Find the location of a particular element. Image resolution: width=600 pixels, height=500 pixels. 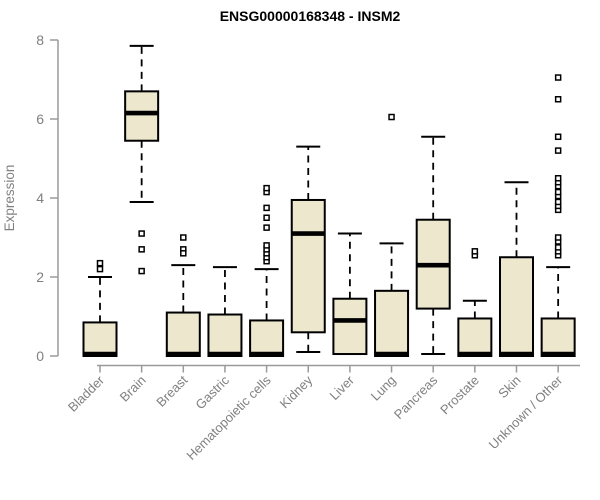

box-liver is located at coordinates (350, 294).